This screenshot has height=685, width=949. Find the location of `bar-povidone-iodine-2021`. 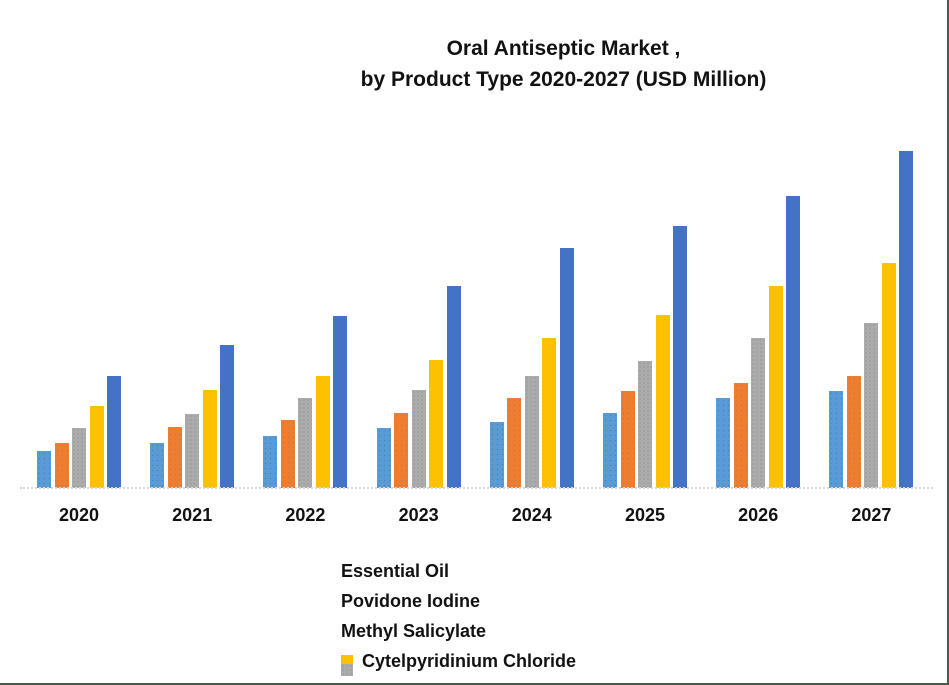

bar-povidone-iodine-2021 is located at coordinates (174, 457).